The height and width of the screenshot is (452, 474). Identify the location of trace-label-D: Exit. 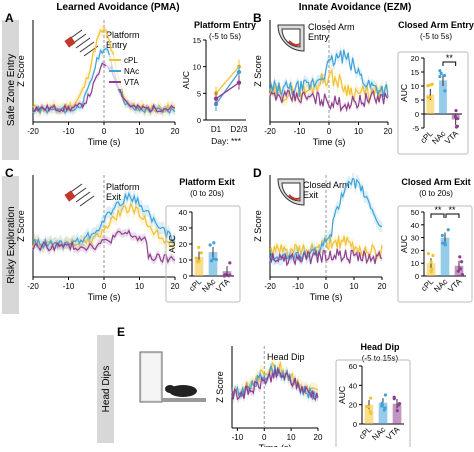
(311, 195).